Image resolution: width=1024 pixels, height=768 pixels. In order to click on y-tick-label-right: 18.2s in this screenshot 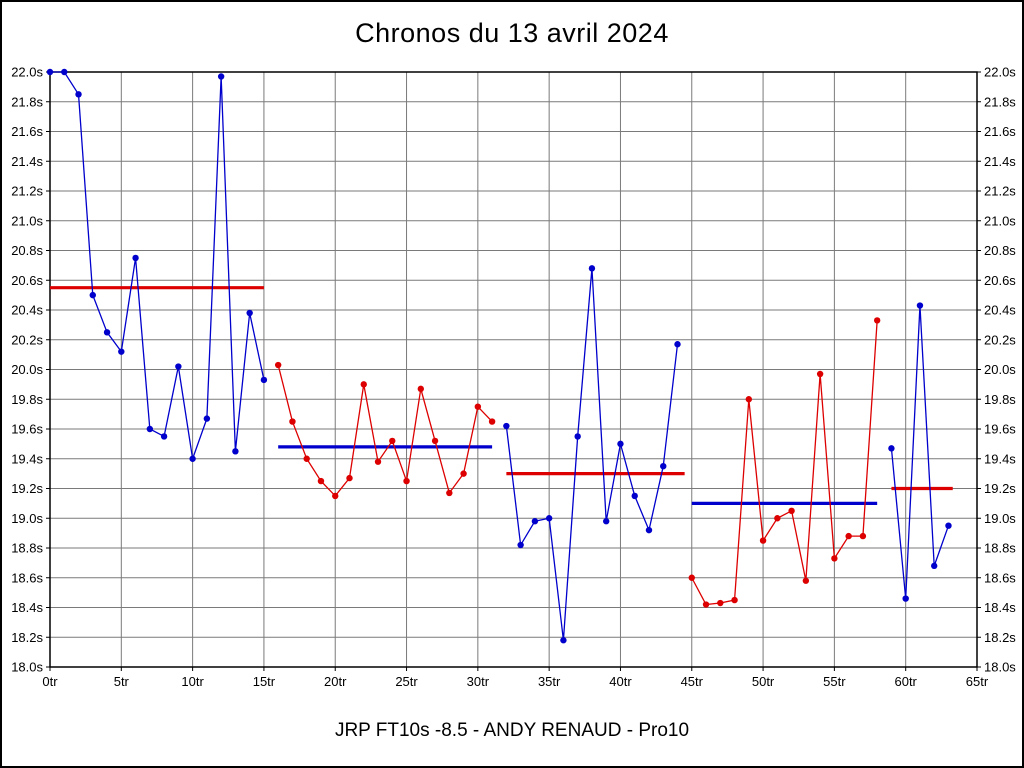, I will do `click(1000, 637)`.